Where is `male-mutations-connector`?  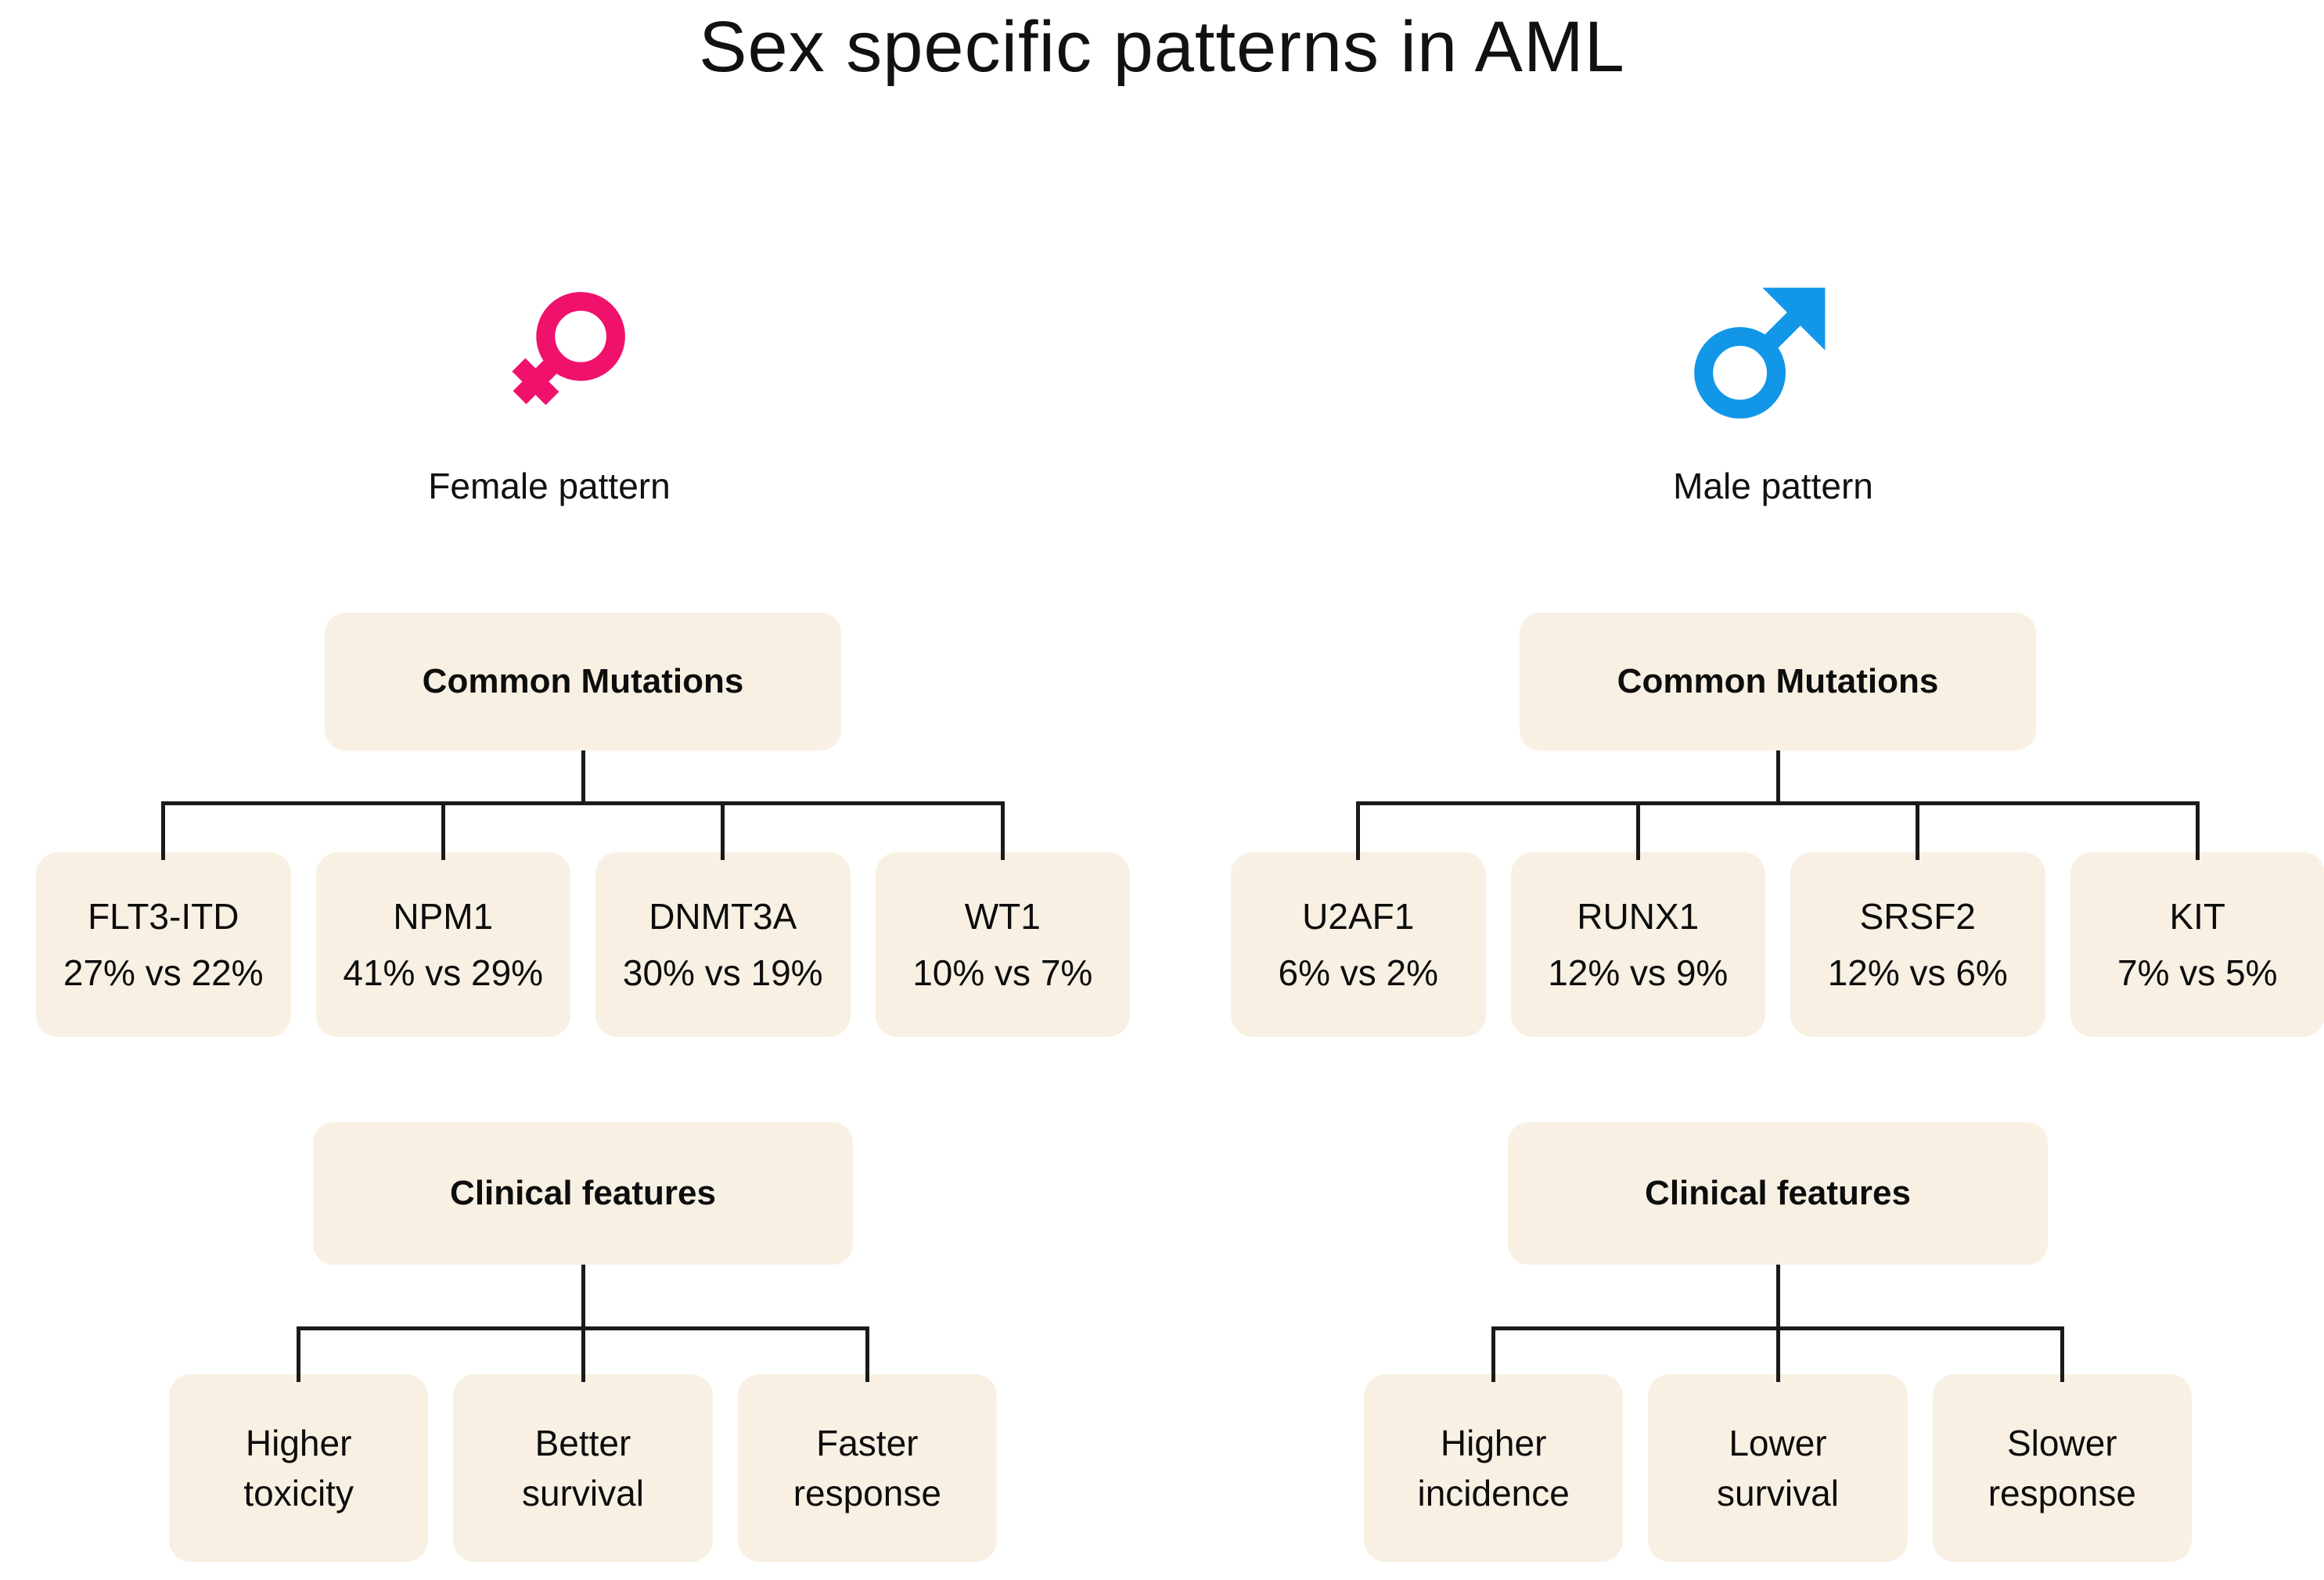 male-mutations-connector is located at coordinates (1771, 805).